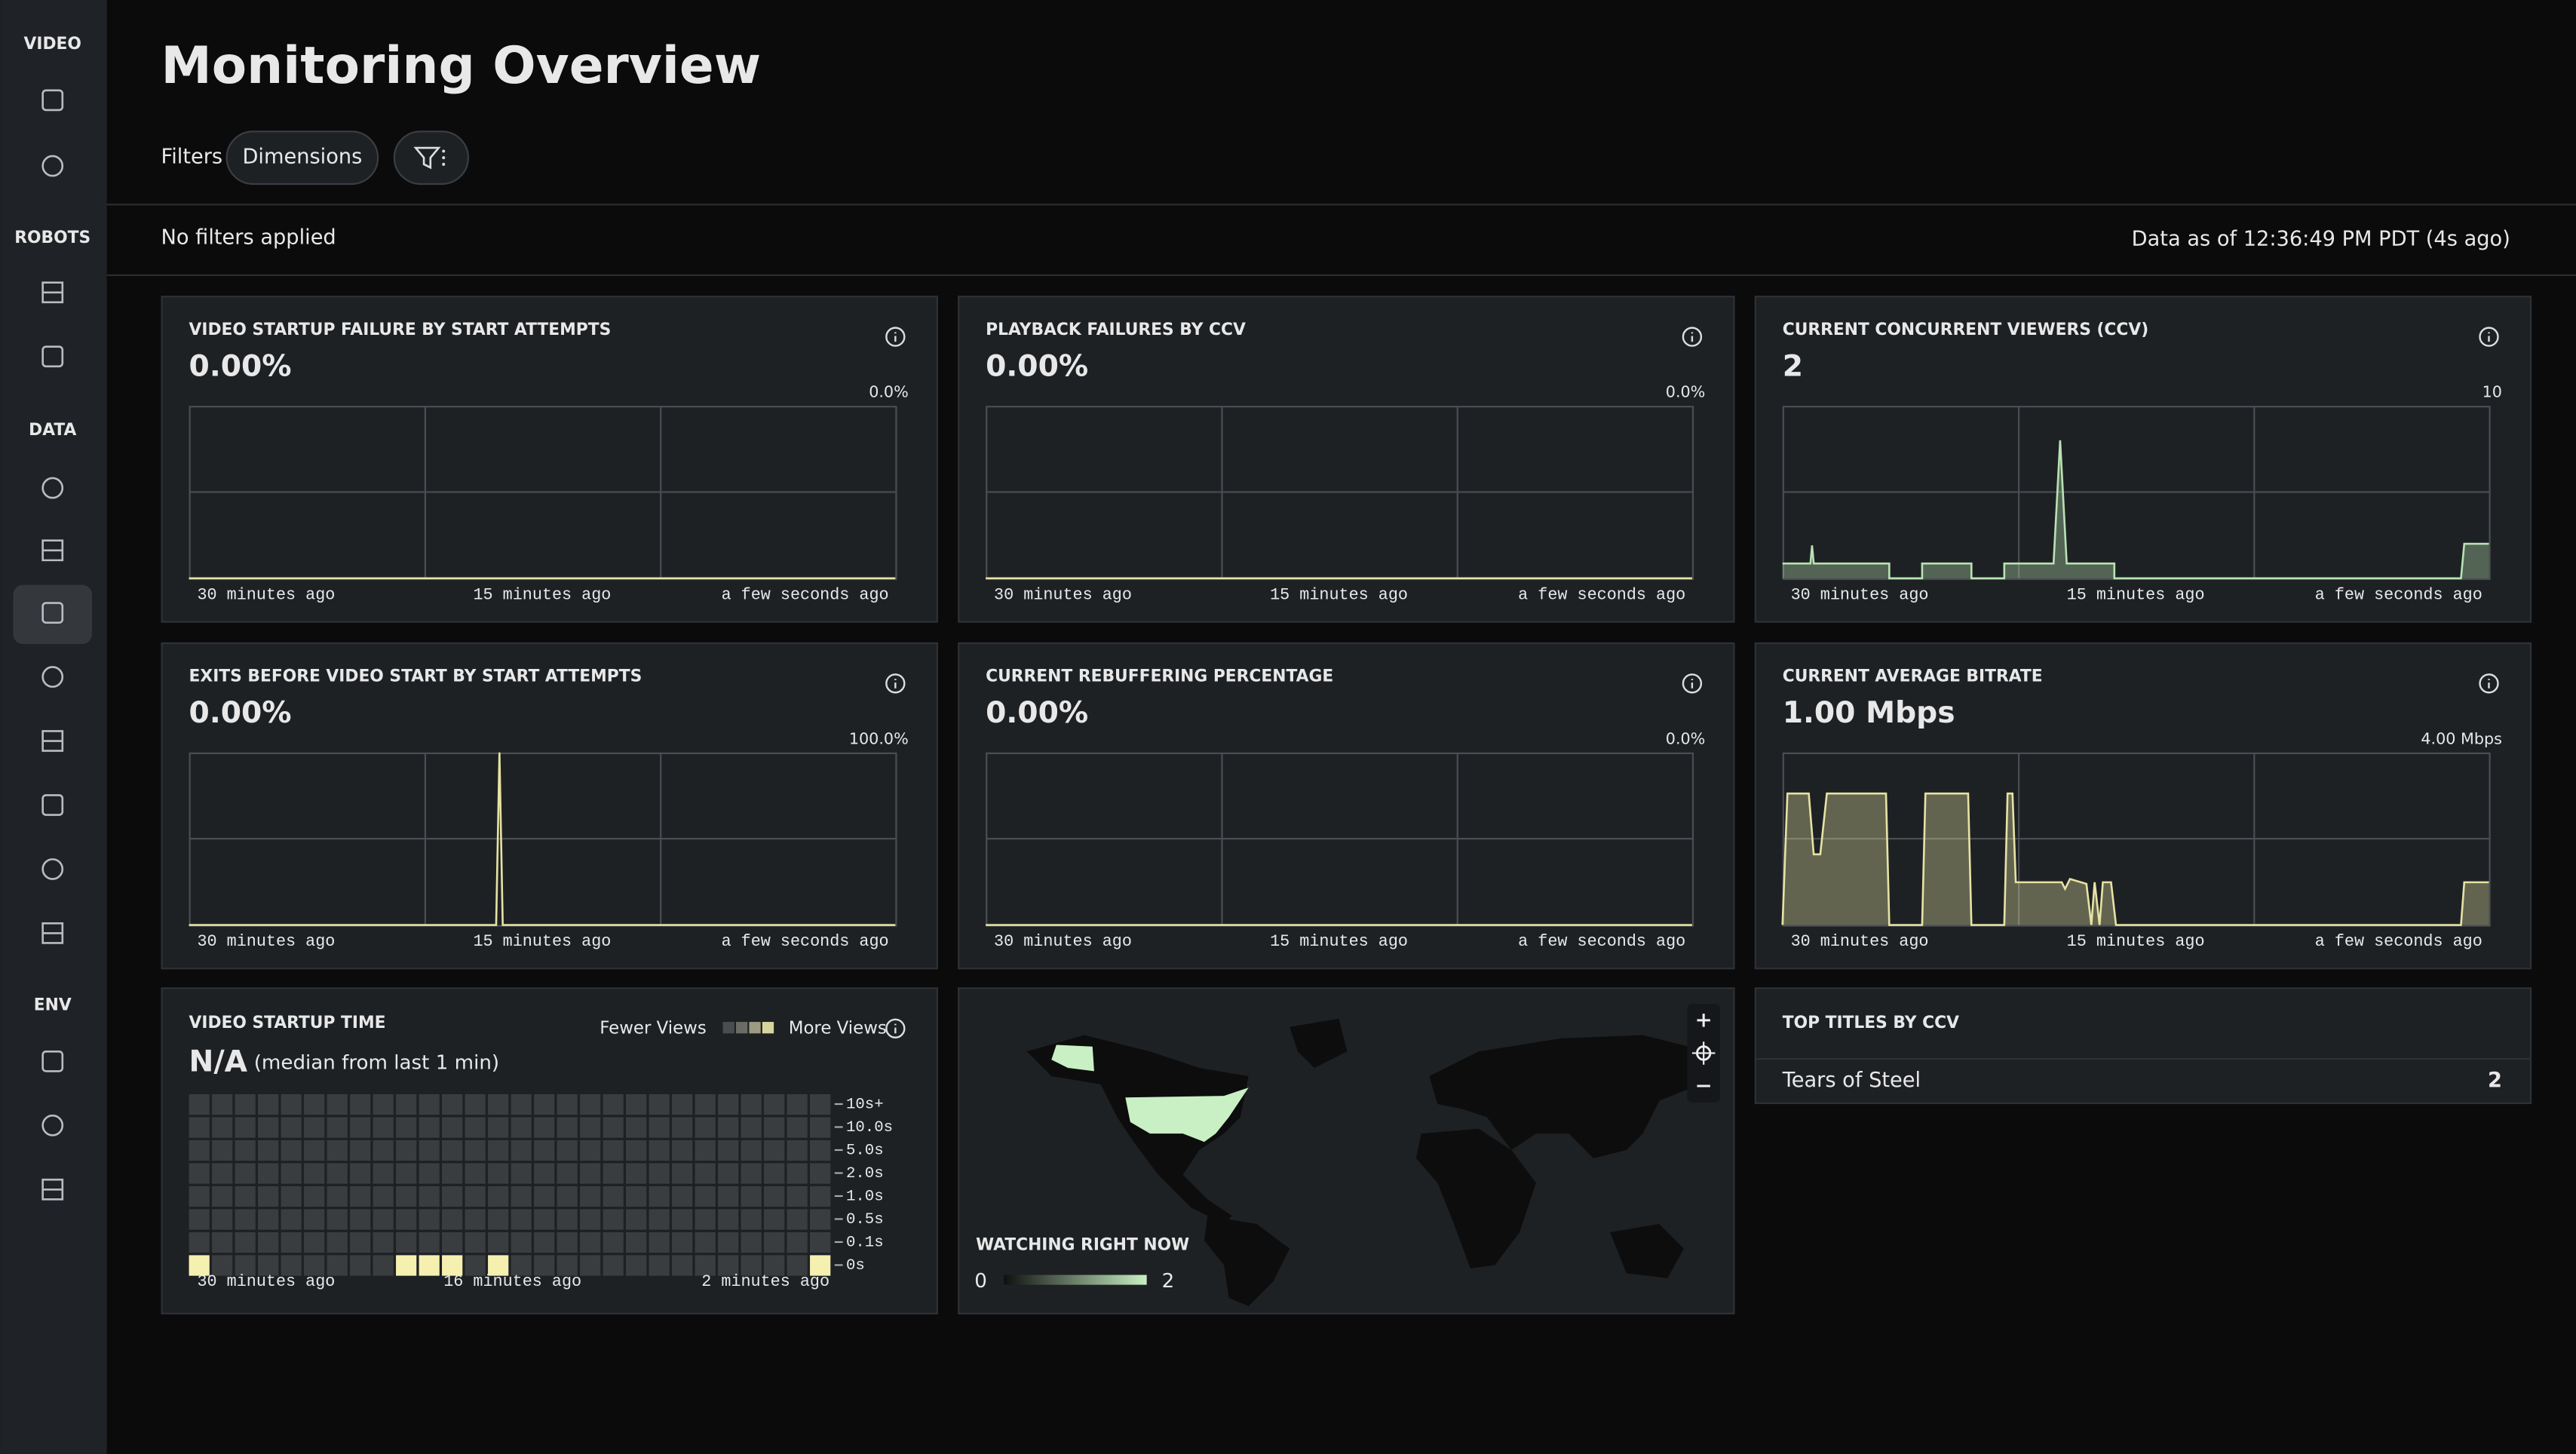 The height and width of the screenshot is (1454, 2576). What do you see at coordinates (1339, 594) in the screenshot?
I see `x-axis-label: 15 minutes ago` at bounding box center [1339, 594].